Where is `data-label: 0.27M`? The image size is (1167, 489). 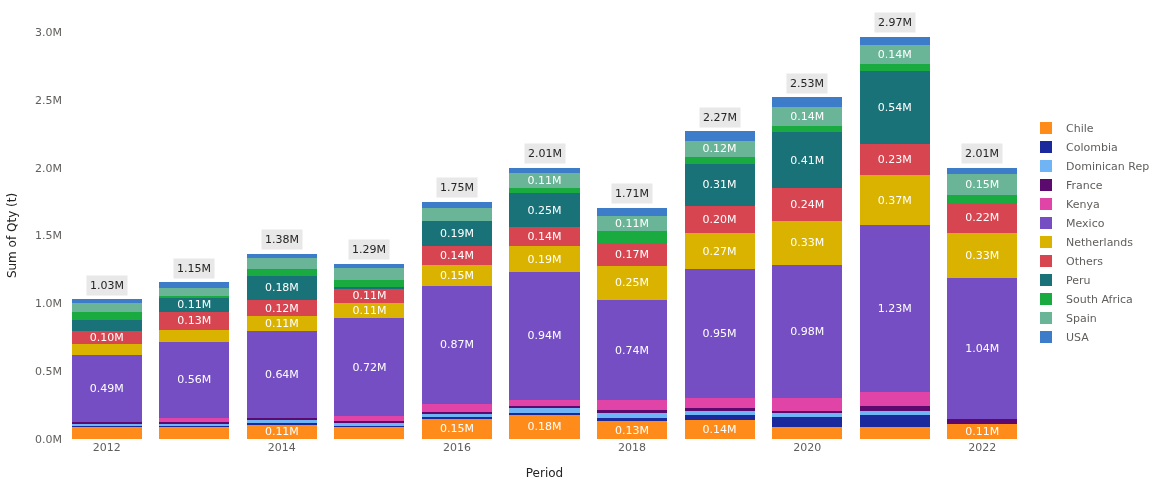
data-label: 0.27M is located at coordinates (719, 251).